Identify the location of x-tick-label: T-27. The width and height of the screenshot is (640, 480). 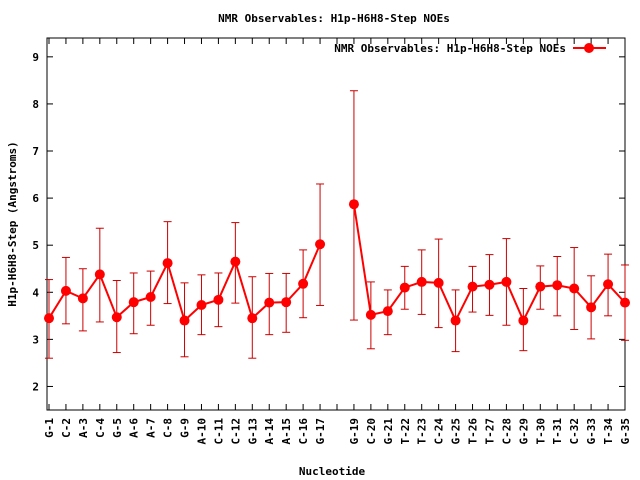
(489, 431).